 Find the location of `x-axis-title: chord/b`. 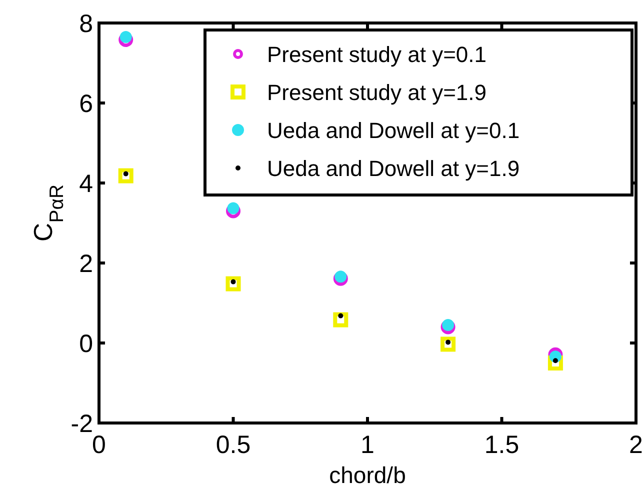

x-axis-title: chord/b is located at coordinates (367, 475).